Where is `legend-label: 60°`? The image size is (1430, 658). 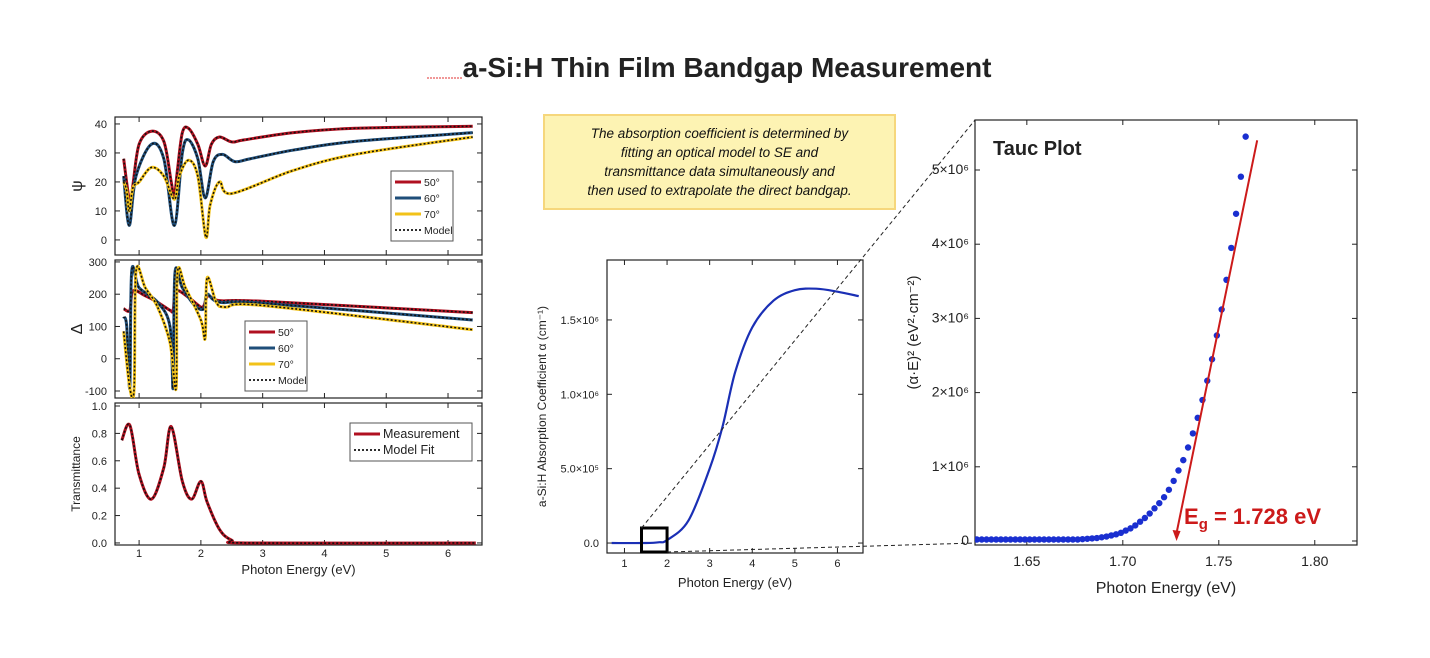 legend-label: 60° is located at coordinates (432, 199).